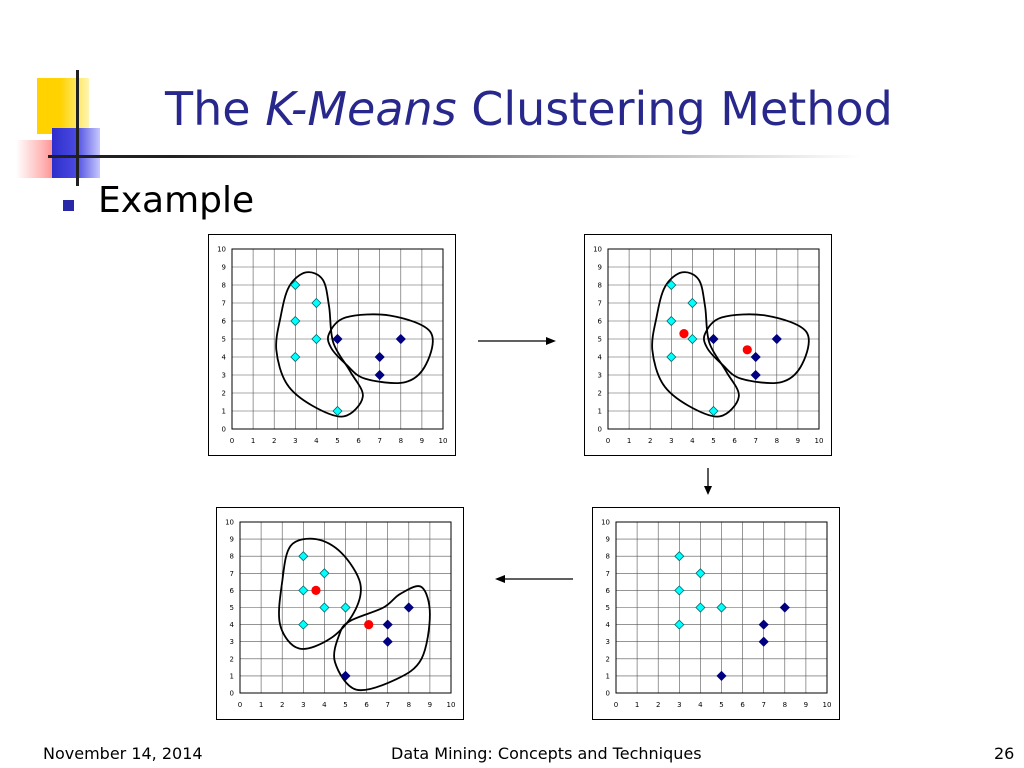 The width and height of the screenshot is (1024, 768). I want to click on logo-vertical-line, so click(77, 128).